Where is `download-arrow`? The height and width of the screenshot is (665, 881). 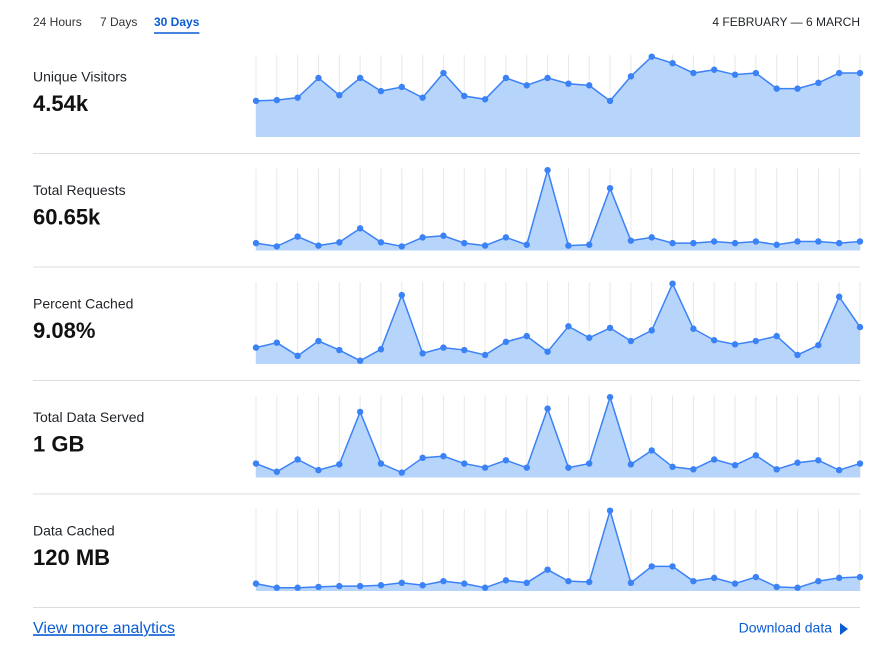
download-arrow is located at coordinates (844, 629).